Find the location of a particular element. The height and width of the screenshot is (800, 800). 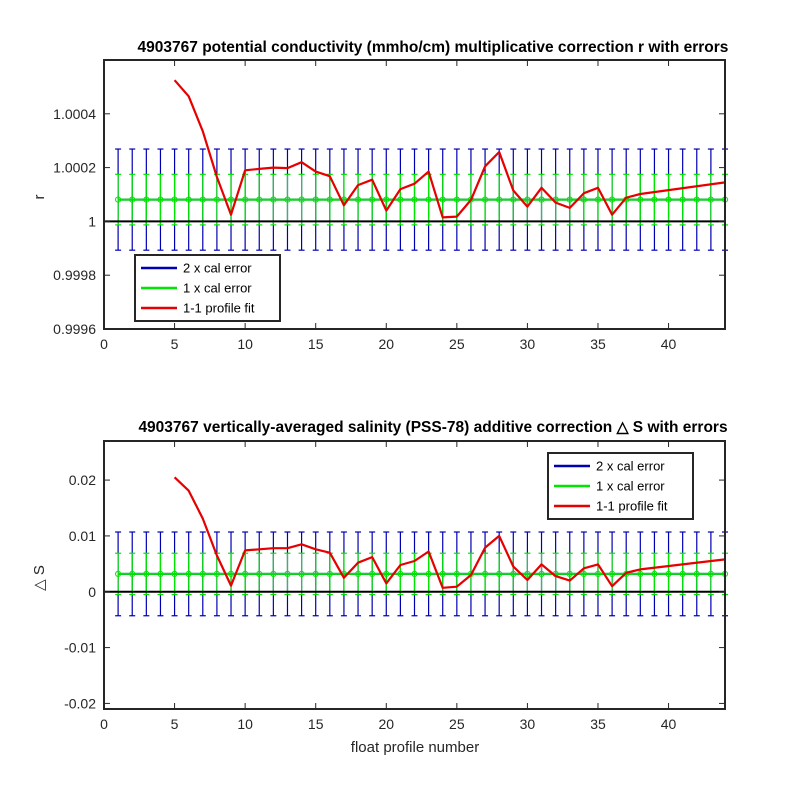

conductivity-legend-label: 2 x cal error is located at coordinates (217, 268).